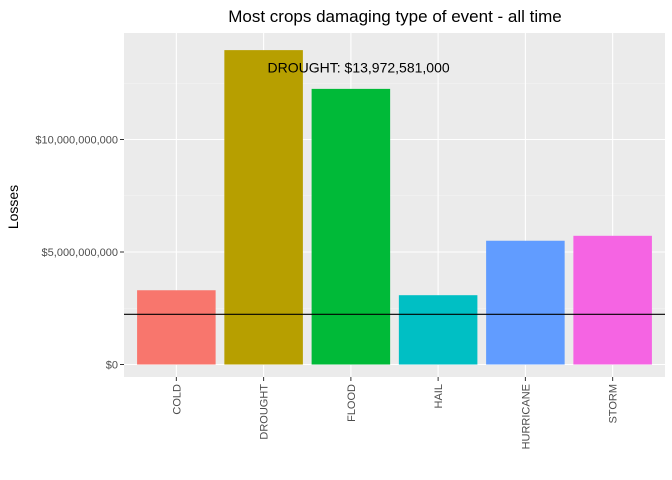 The height and width of the screenshot is (480, 672). Describe the element at coordinates (112, 366) in the screenshot. I see `y-tick-label: $0` at that location.